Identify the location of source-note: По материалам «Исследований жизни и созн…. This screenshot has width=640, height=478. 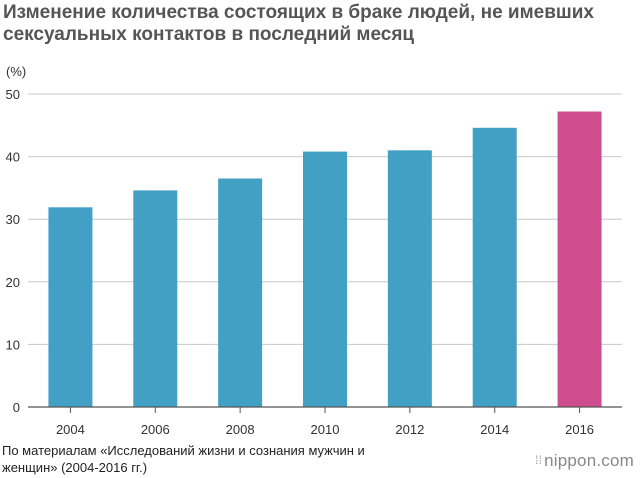
(183, 459).